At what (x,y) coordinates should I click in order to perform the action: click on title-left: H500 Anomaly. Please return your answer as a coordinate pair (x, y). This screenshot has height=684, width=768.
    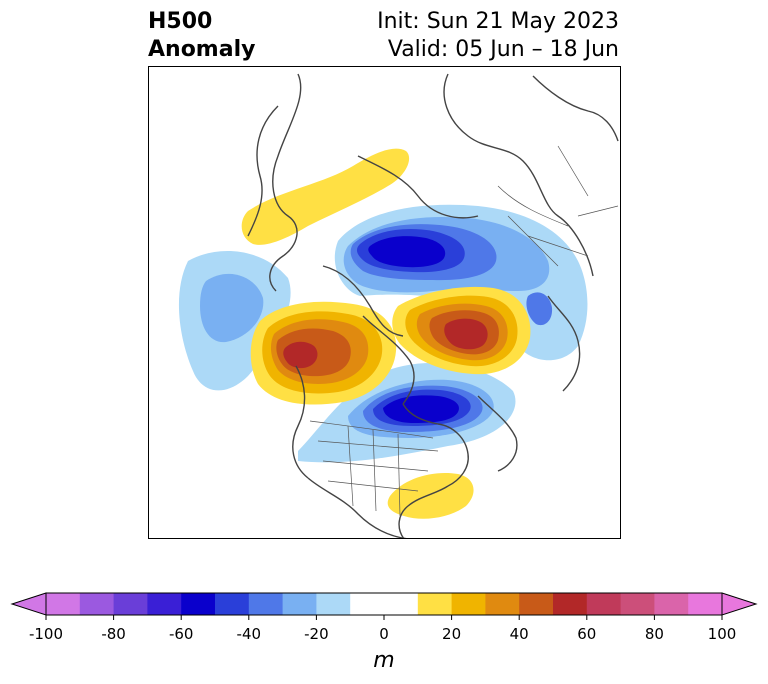
    Looking at the image, I should click on (201, 36).